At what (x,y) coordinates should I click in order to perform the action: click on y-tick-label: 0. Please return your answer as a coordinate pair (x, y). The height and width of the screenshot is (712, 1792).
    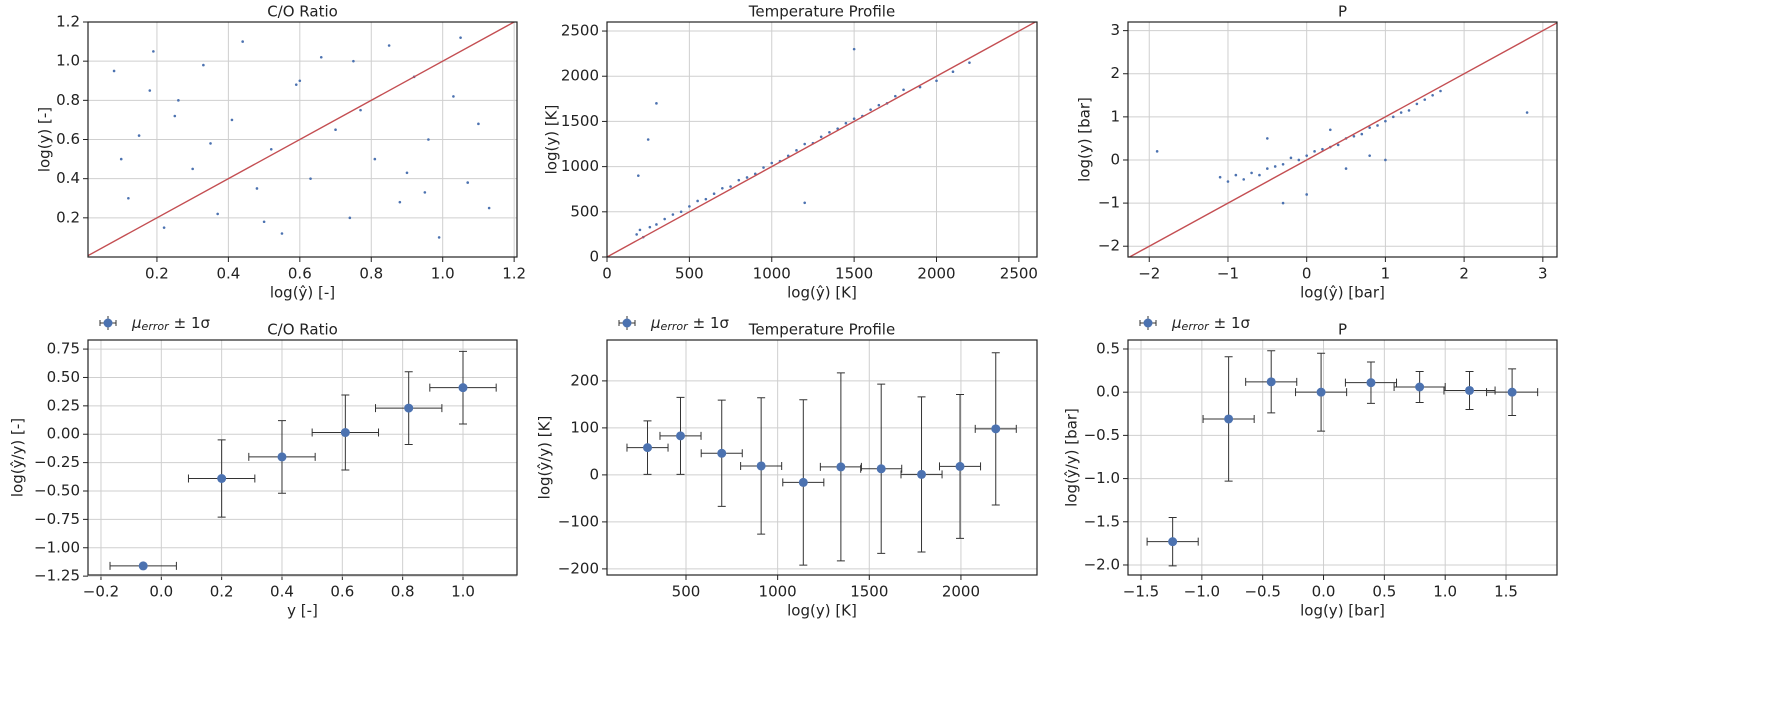
    Looking at the image, I should click on (594, 257).